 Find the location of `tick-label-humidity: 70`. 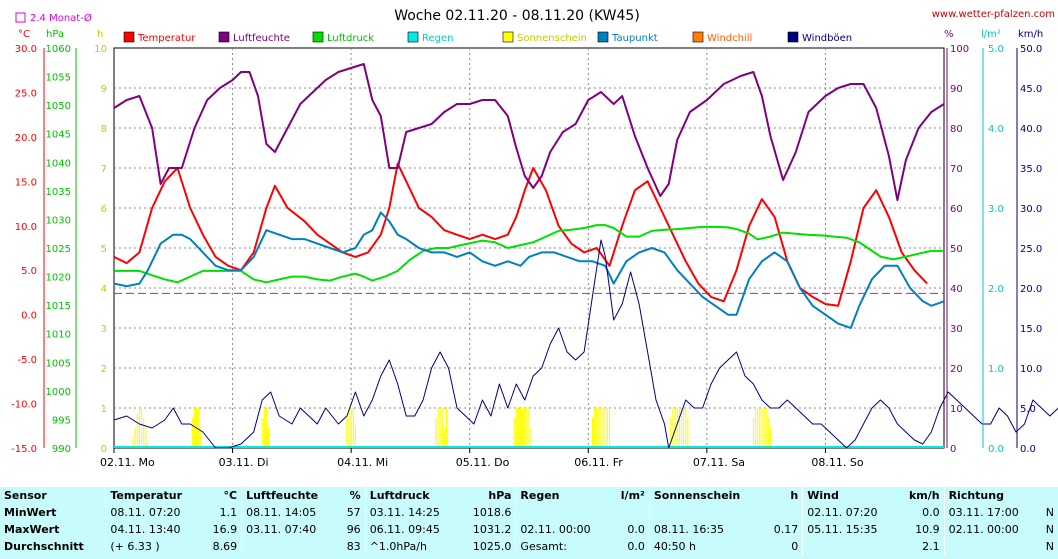

tick-label-humidity: 70 is located at coordinates (956, 169).